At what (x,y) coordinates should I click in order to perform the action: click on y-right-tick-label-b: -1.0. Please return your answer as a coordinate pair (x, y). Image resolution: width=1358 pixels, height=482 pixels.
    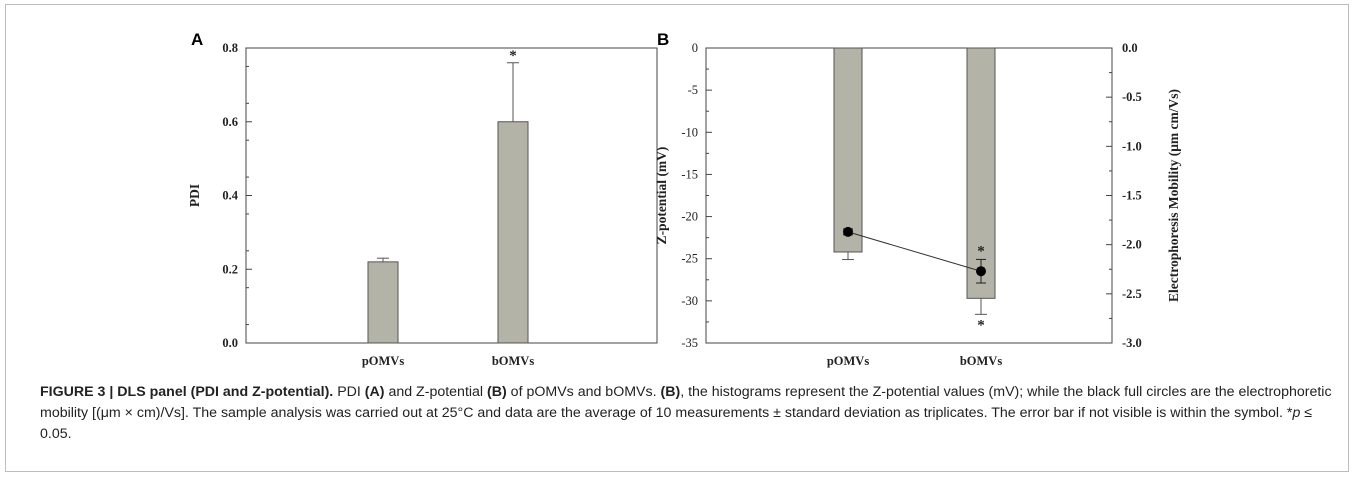
    Looking at the image, I should click on (1132, 146).